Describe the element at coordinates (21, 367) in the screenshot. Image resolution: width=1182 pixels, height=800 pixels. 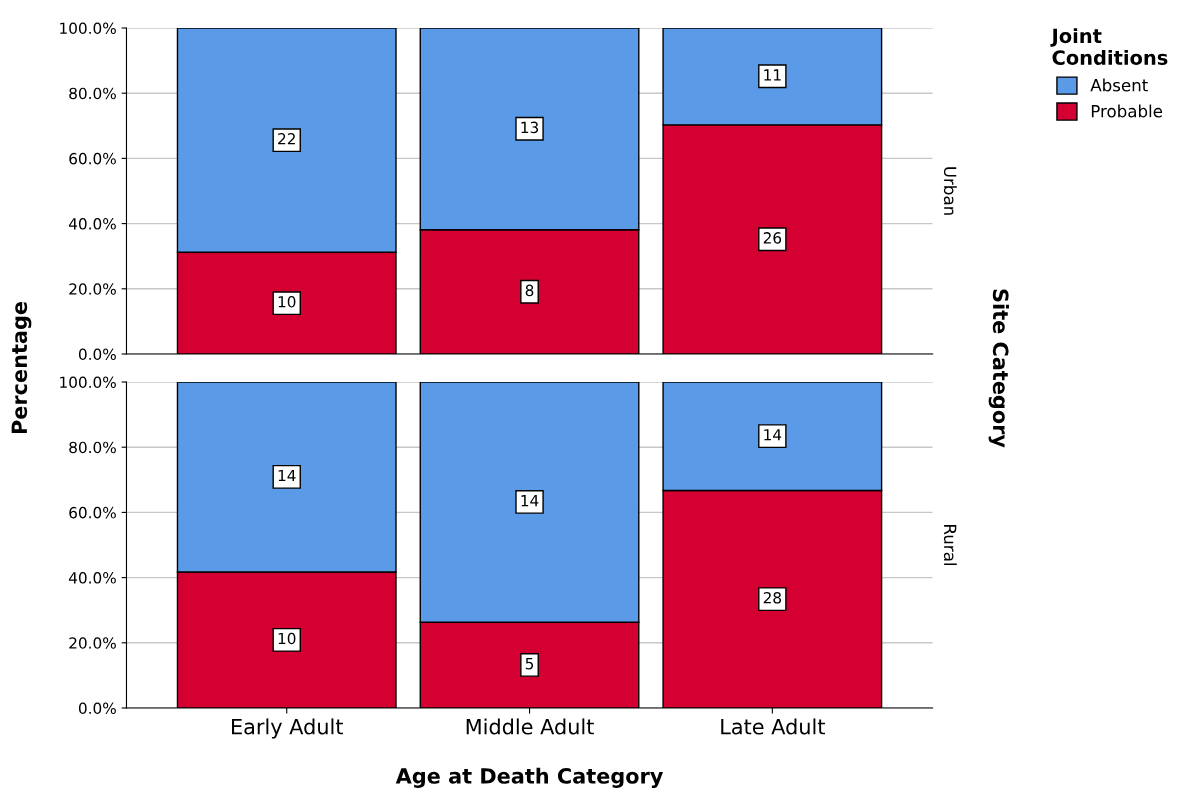
I see `y-axis-title: Percentage` at that location.